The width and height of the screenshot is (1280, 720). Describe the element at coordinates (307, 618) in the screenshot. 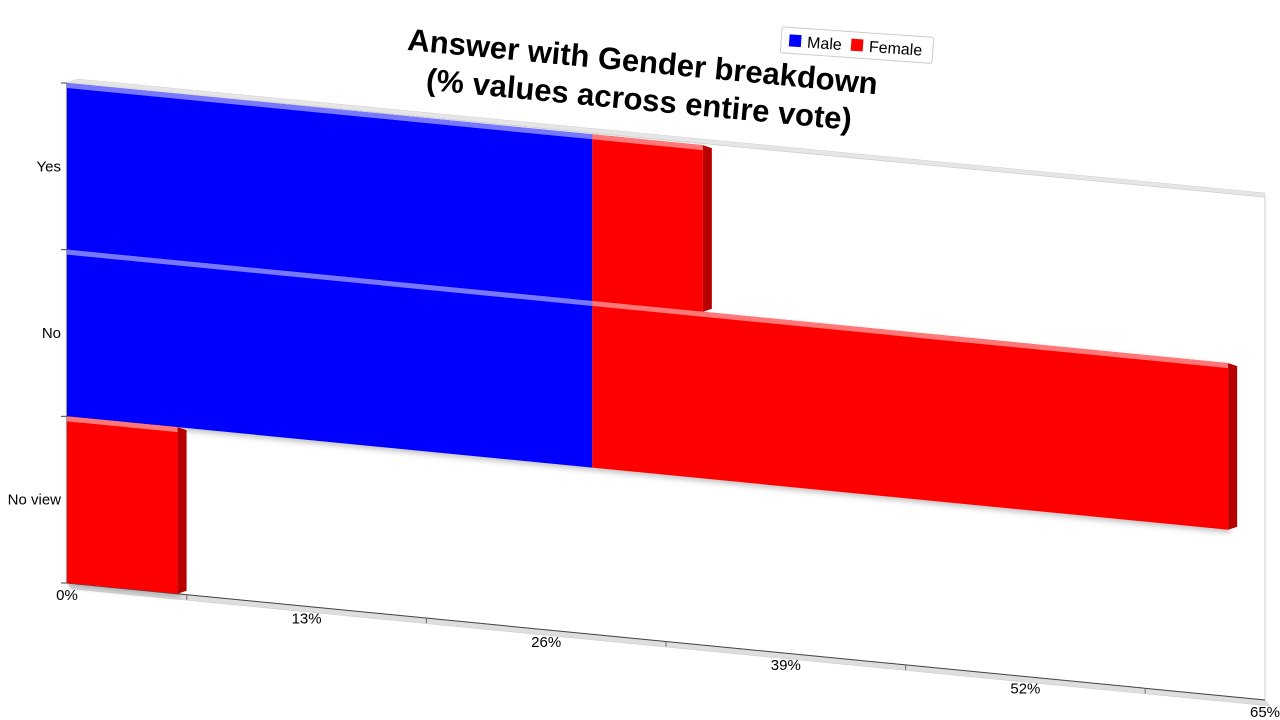

I see `x-tick-label-13pct: 13%` at that location.